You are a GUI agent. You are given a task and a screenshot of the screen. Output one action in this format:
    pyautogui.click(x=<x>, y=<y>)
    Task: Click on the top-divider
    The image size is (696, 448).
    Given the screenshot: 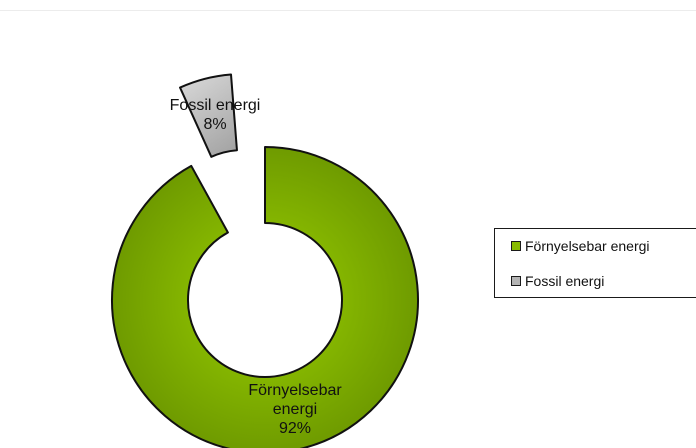 What is the action you would take?
    pyautogui.click(x=348, y=10)
    